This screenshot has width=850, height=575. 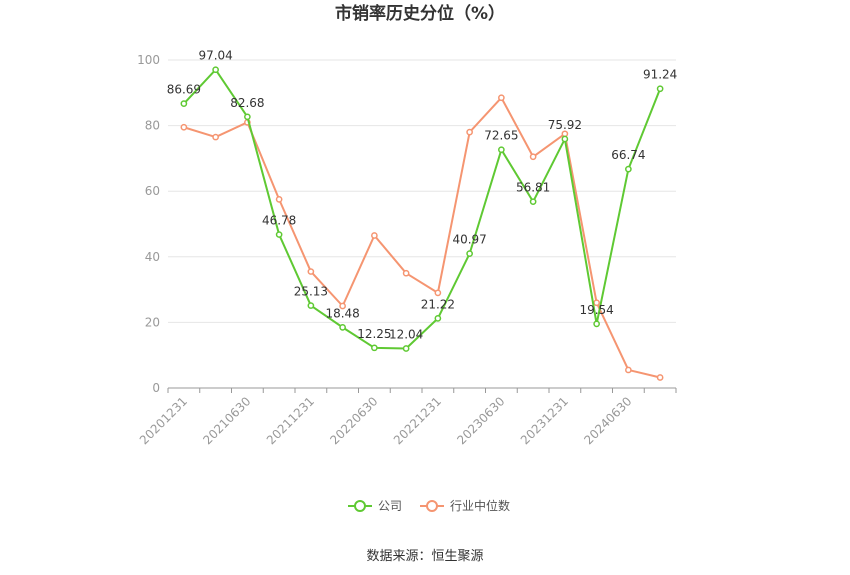 I want to click on legend-item-industry-median: 行业中位数, so click(x=465, y=505).